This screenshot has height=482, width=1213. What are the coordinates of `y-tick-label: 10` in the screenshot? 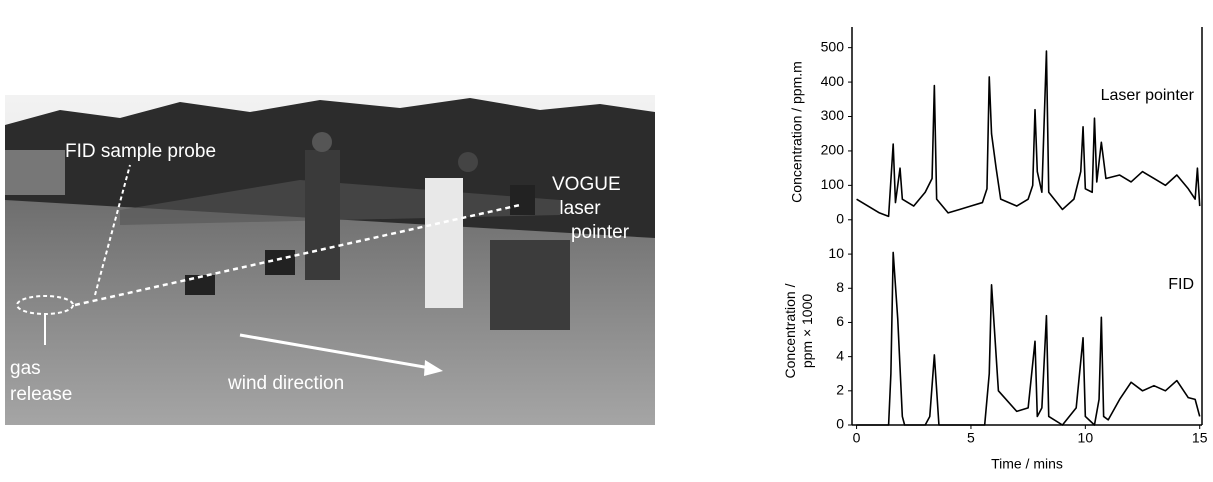 It's located at (836, 253).